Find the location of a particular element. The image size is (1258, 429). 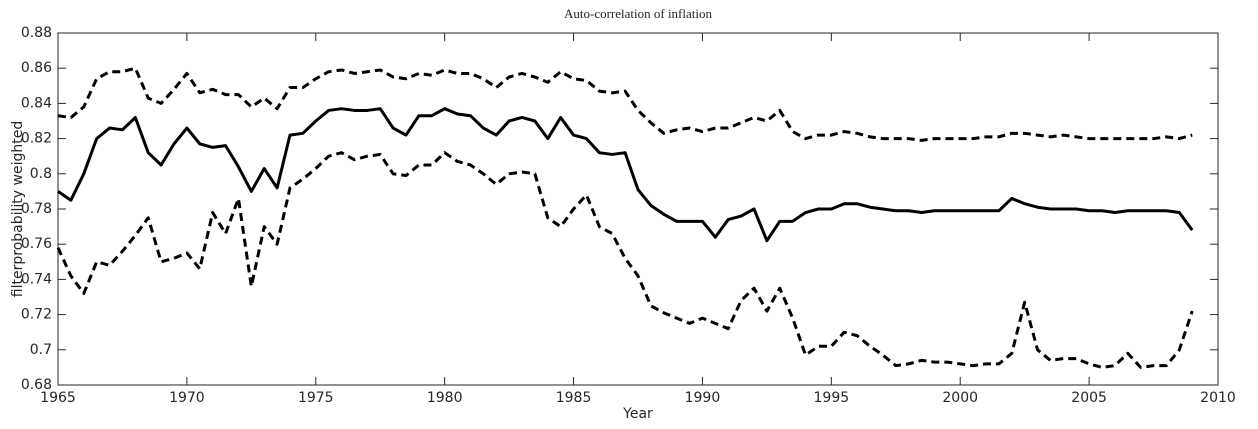

y-tick-label: 0.88 is located at coordinates (36, 33).